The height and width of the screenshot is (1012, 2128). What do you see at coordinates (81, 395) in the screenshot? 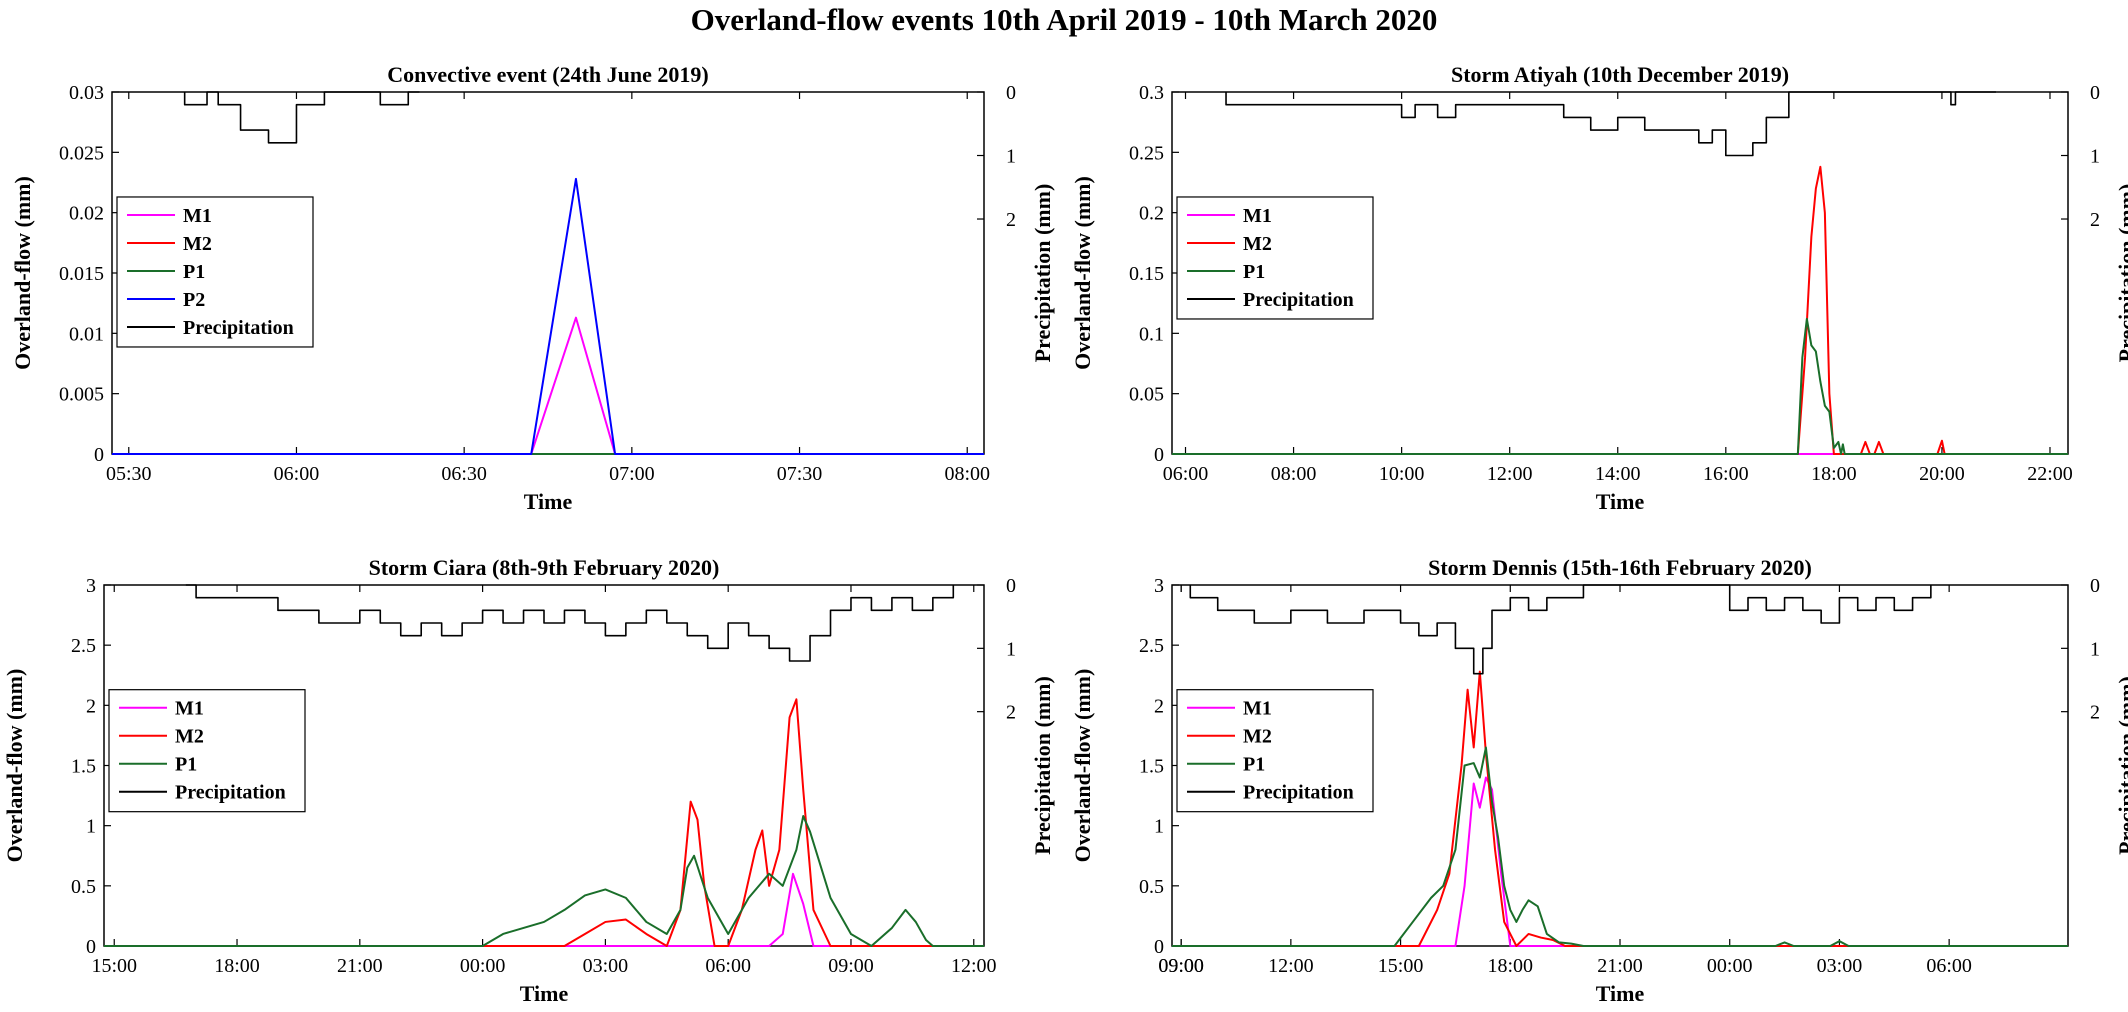
I see `y-tick-label: 0.005` at bounding box center [81, 395].